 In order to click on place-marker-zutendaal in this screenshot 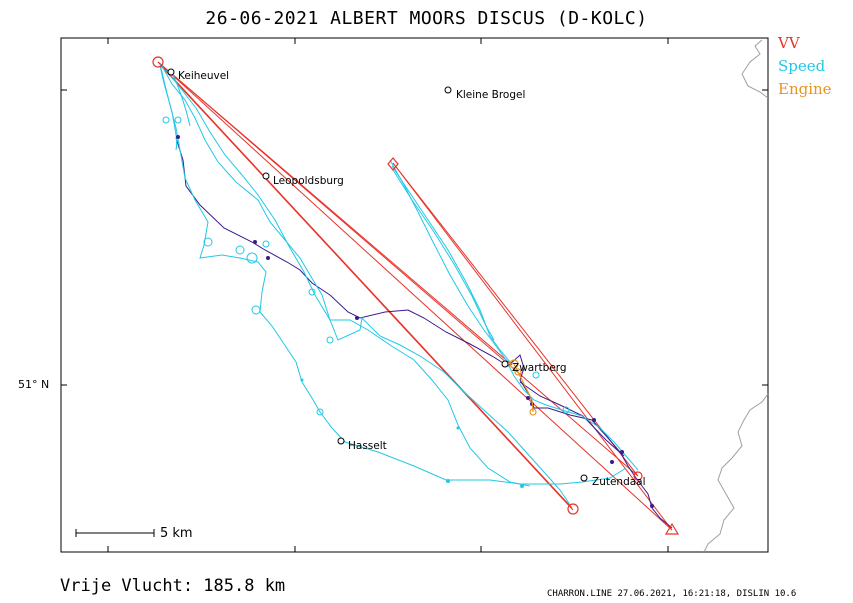, I will do `click(584, 478)`.